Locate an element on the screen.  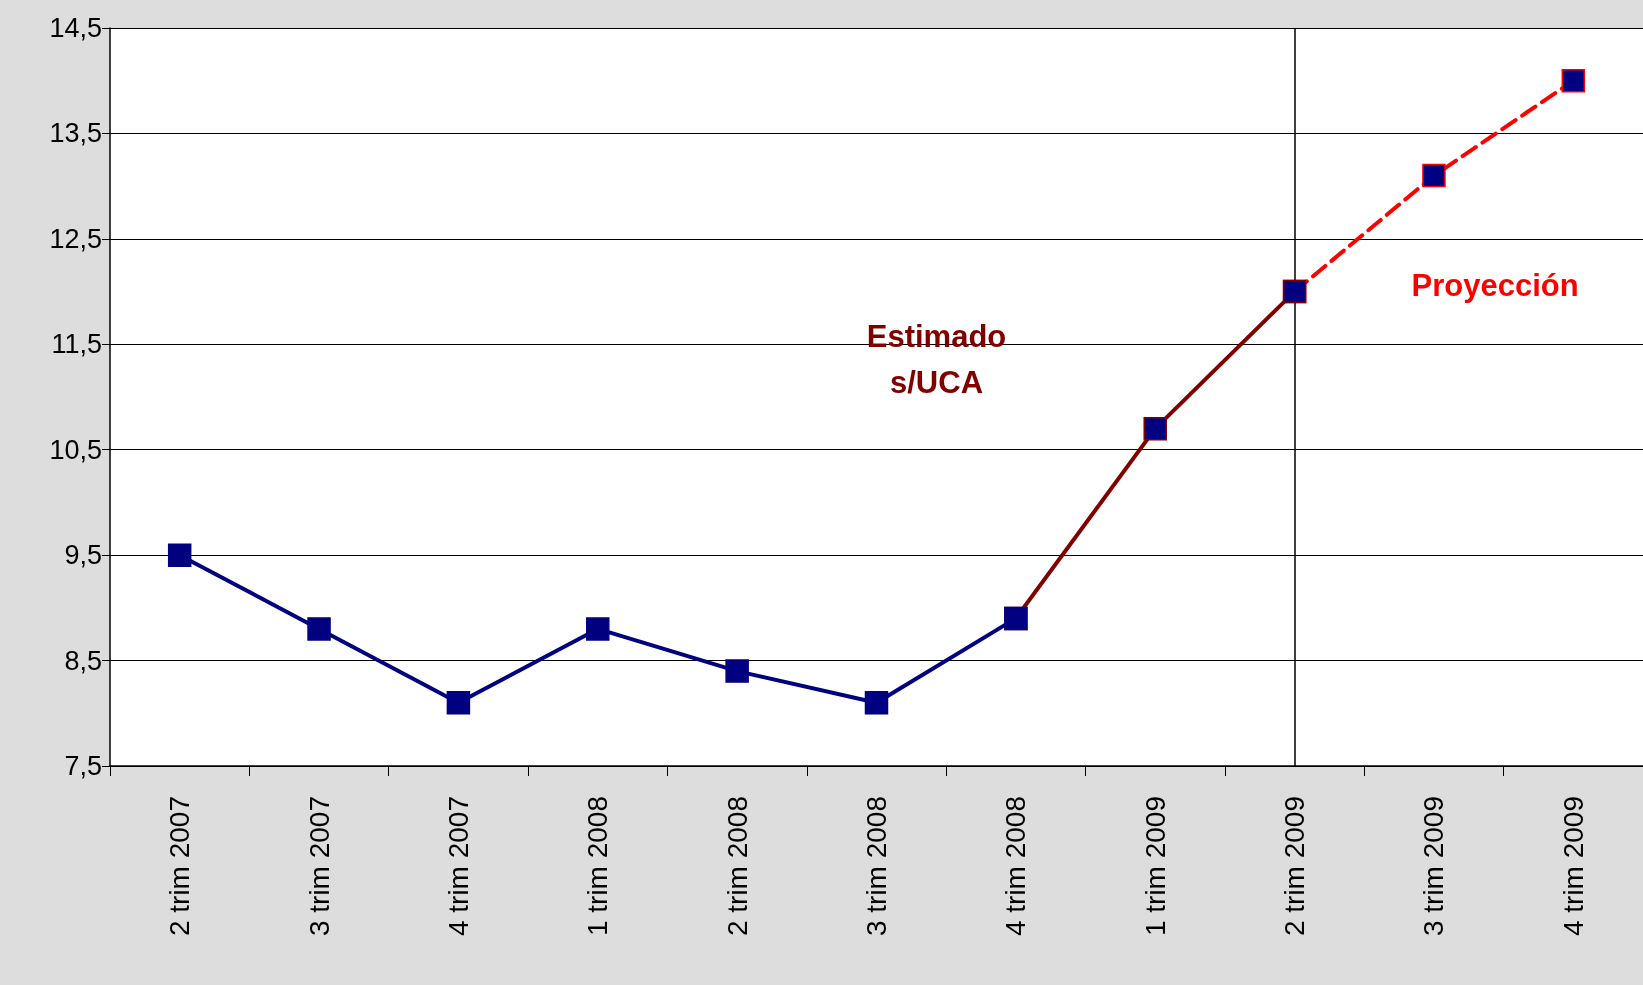
x-tick-label: 4 trim 2008 is located at coordinates (1016, 866).